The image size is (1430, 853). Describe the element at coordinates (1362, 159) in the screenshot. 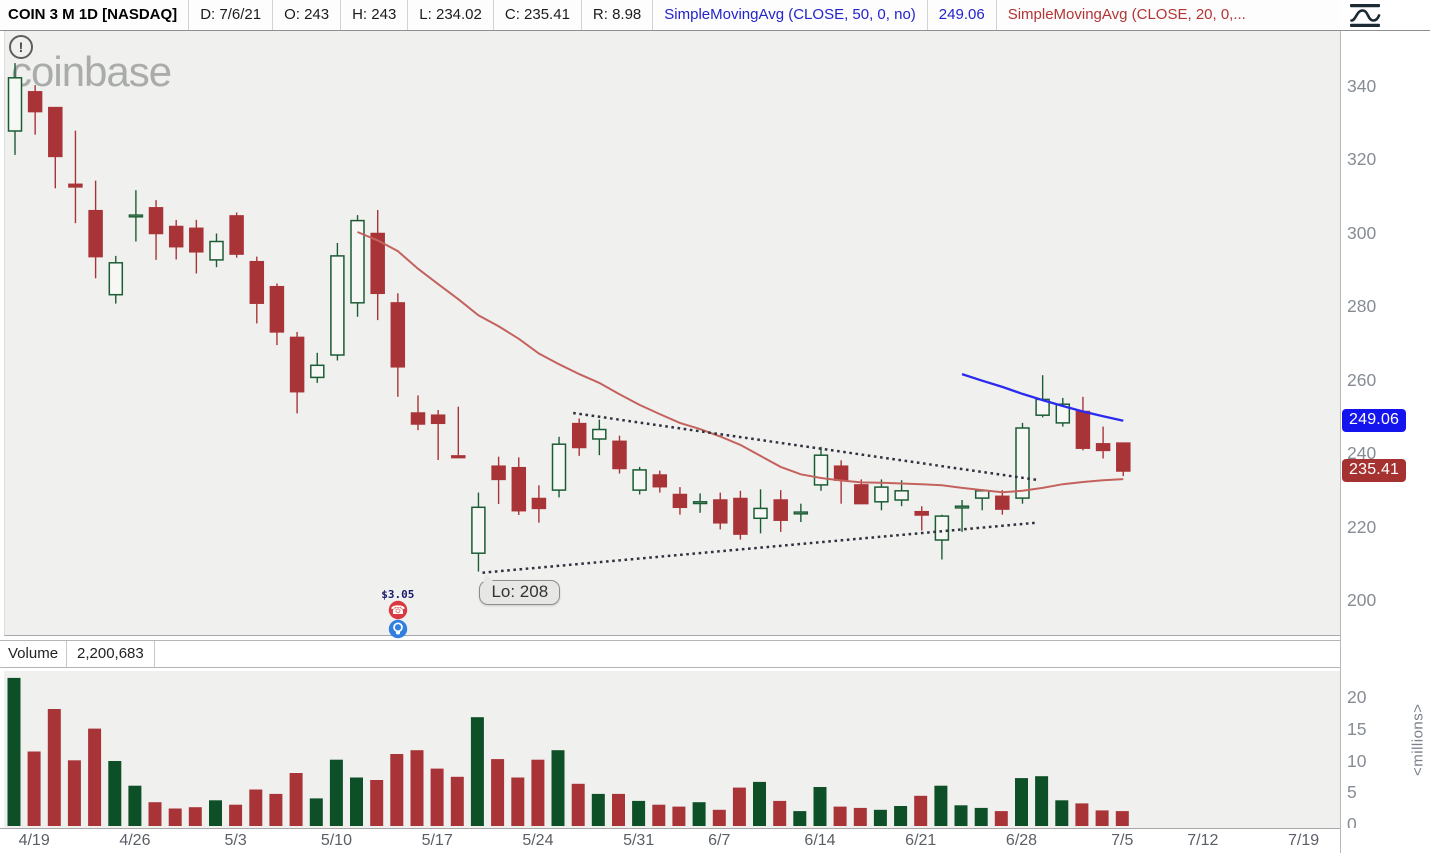

I see `price-tick-320: 320` at that location.